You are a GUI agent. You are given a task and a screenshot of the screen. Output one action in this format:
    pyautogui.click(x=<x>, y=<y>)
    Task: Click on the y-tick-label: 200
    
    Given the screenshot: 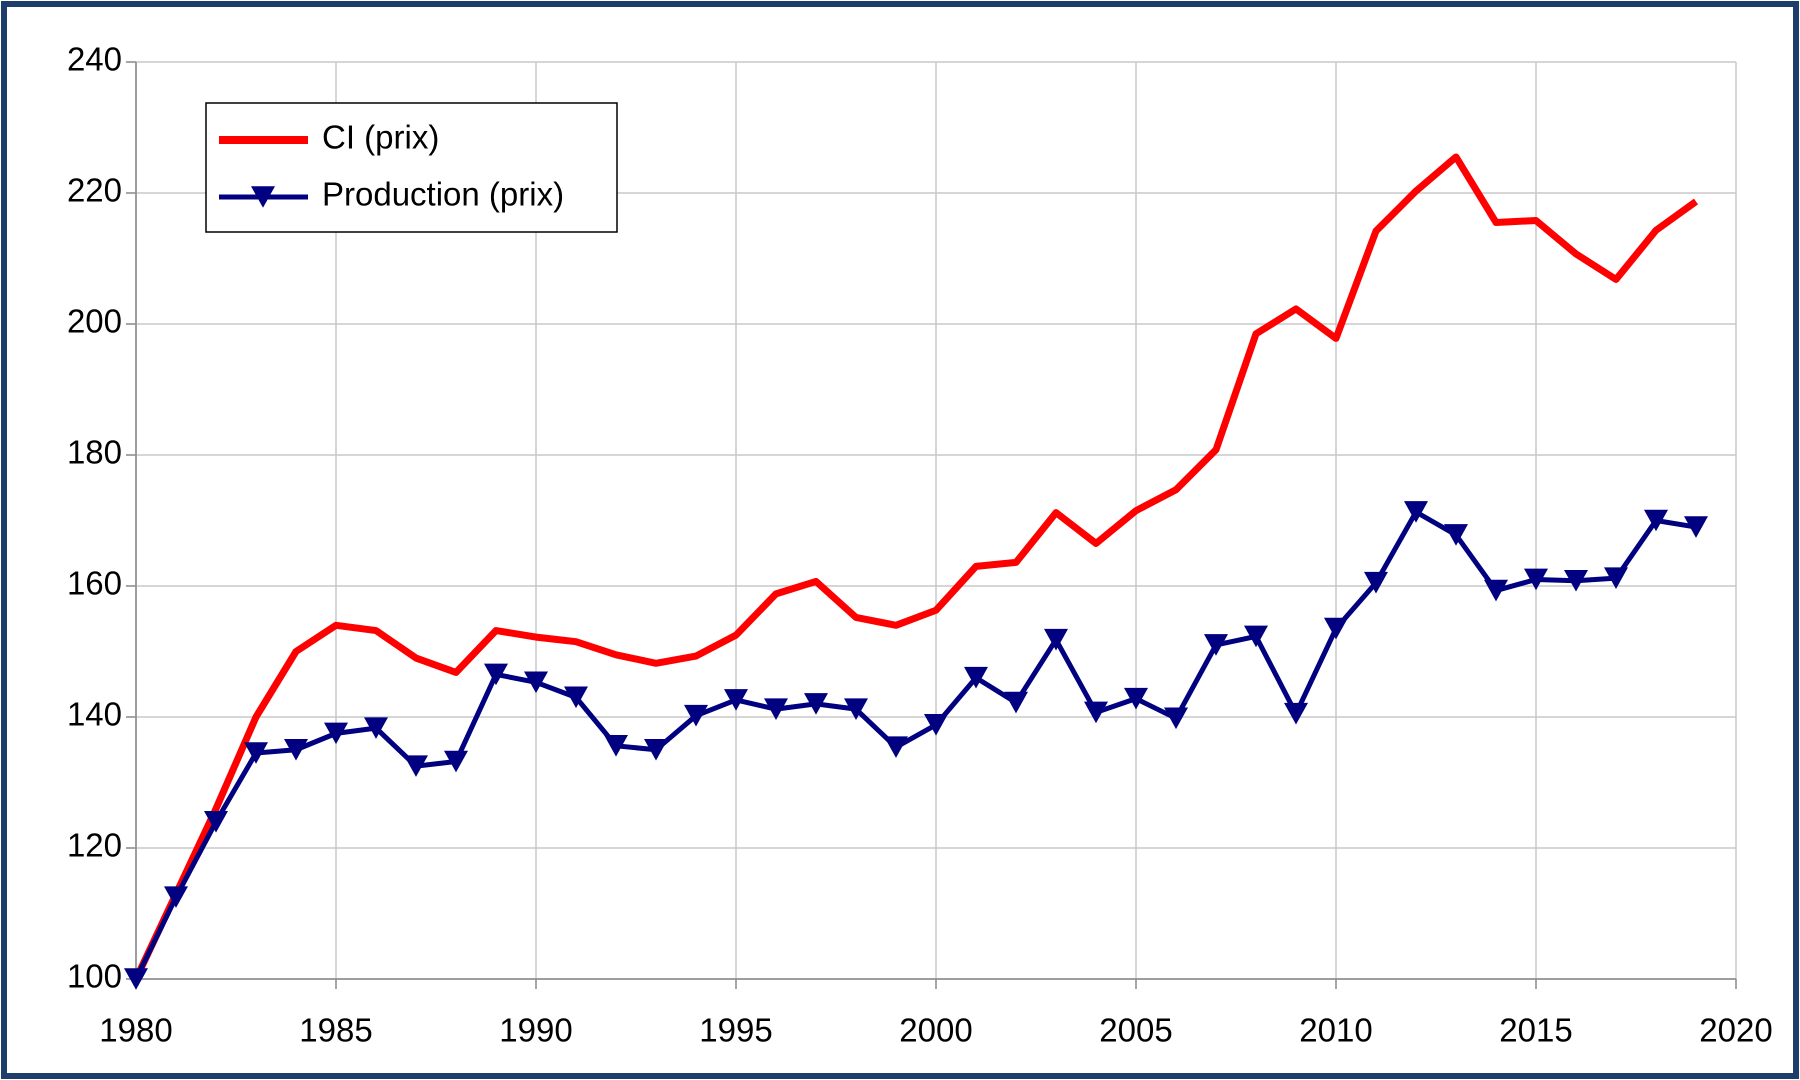 What is the action you would take?
    pyautogui.click(x=94, y=321)
    